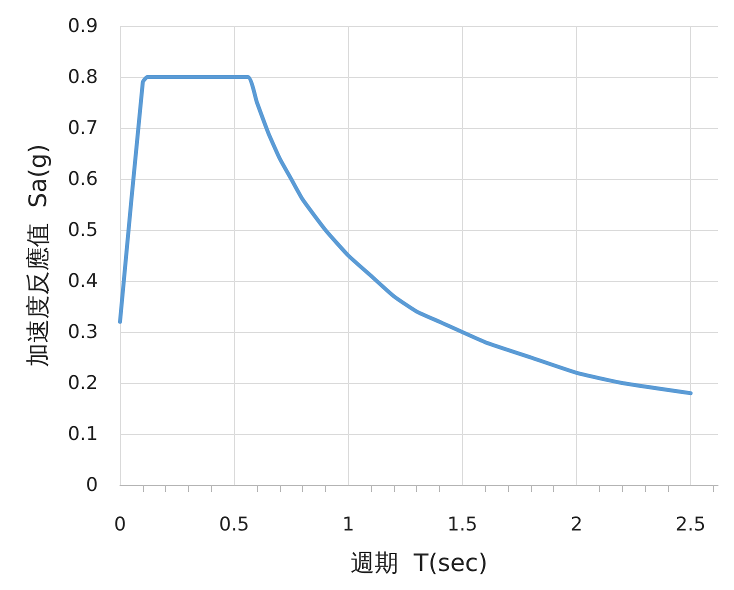 The image size is (734, 590). What do you see at coordinates (462, 525) in the screenshot?
I see `x-tick-label: 1.5` at bounding box center [462, 525].